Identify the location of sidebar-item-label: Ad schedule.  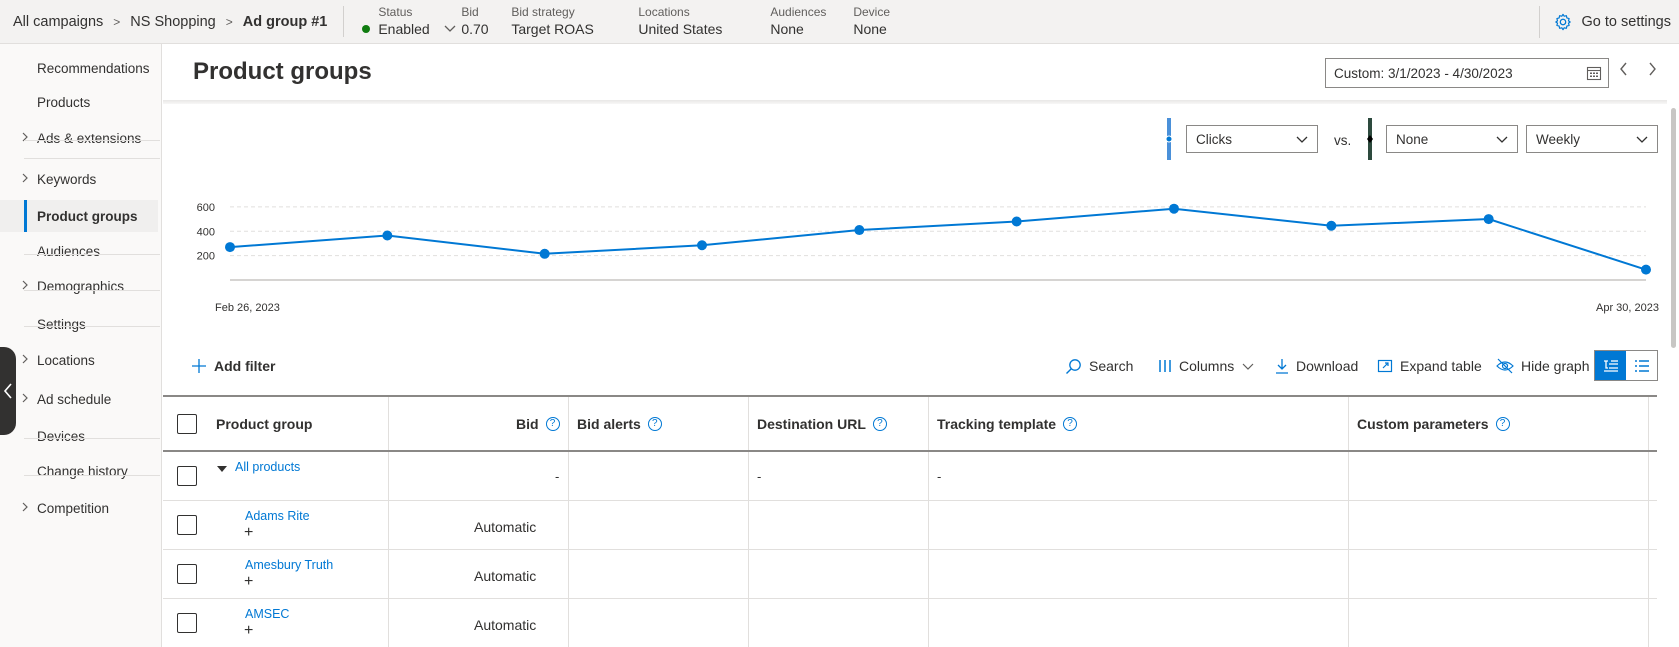
(74, 399).